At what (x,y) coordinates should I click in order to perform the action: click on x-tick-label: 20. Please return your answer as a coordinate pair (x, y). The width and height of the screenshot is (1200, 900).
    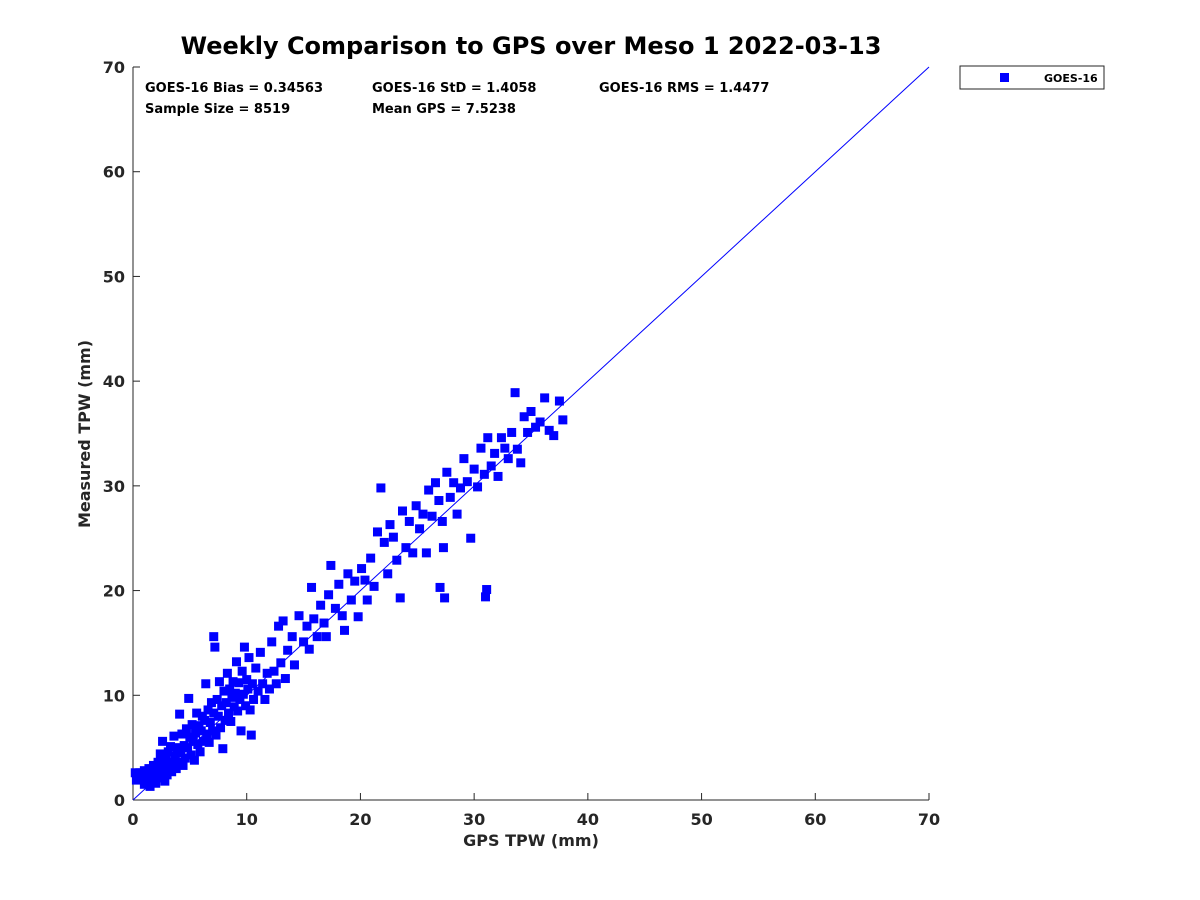
    Looking at the image, I should click on (360, 819).